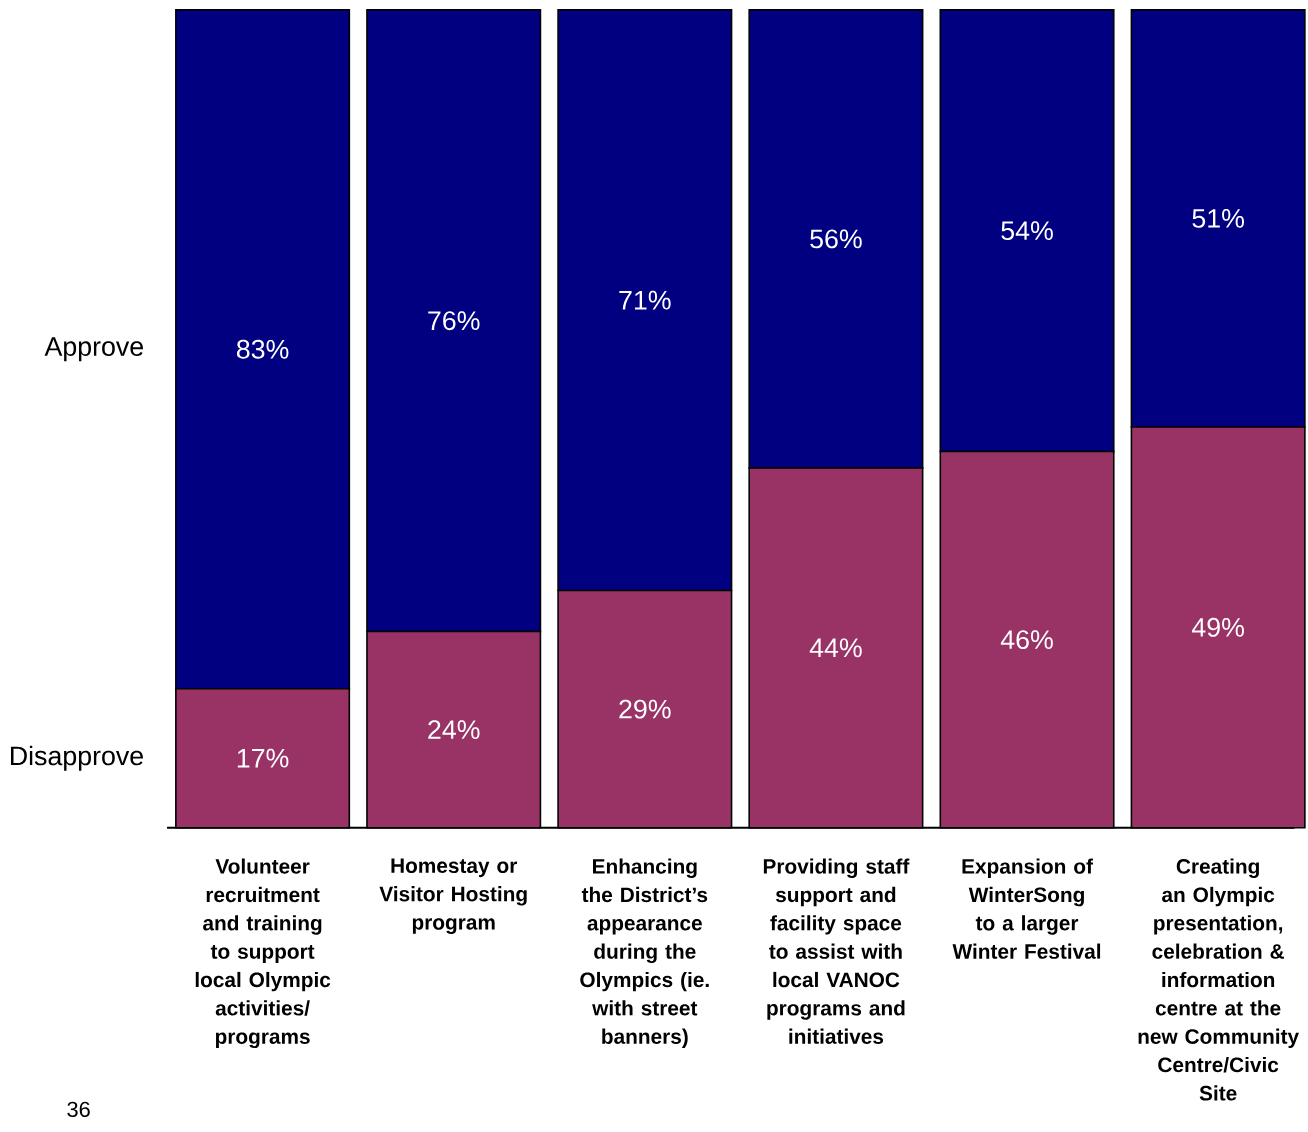 The width and height of the screenshot is (1308, 1132). I want to click on category-label: Creating an Olympic presentation, celebration & information centre at the new Community Centre/Civic Site, so click(1218, 979).